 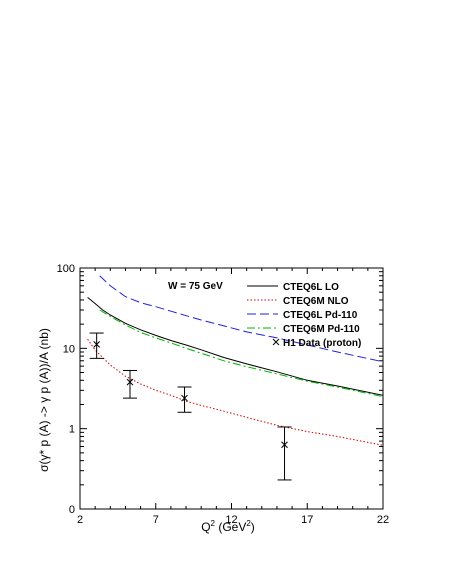 What do you see at coordinates (320, 315) in the screenshot?
I see `legend-label-2: CTEQ6L Pd-110` at bounding box center [320, 315].